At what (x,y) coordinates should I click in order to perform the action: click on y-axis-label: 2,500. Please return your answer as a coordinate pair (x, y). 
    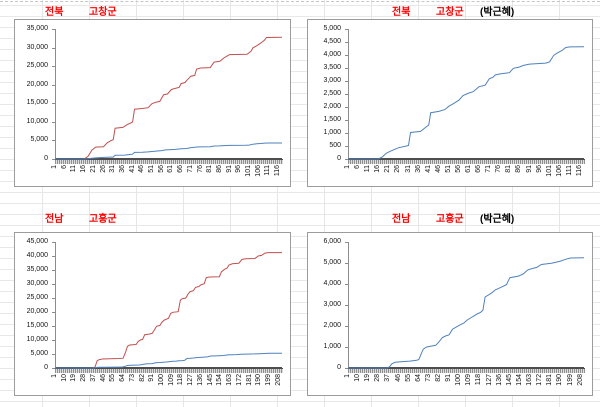
    Looking at the image, I should click on (332, 93).